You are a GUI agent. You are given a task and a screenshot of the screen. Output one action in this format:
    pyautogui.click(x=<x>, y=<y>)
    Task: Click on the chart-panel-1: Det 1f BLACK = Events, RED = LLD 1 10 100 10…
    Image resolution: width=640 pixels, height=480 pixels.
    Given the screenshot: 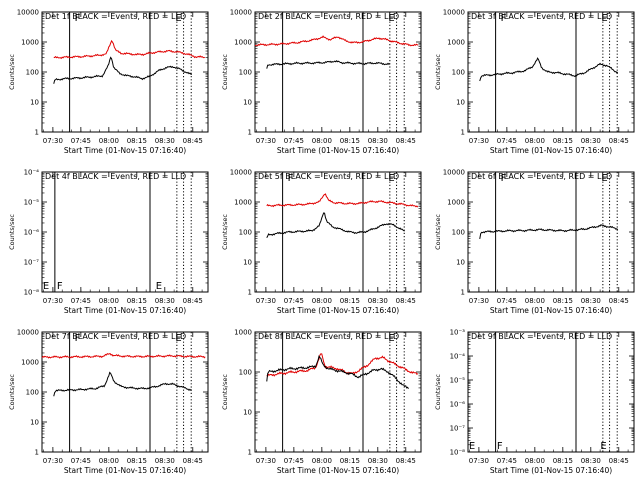 What is the action you would take?
    pyautogui.click(x=108, y=82)
    